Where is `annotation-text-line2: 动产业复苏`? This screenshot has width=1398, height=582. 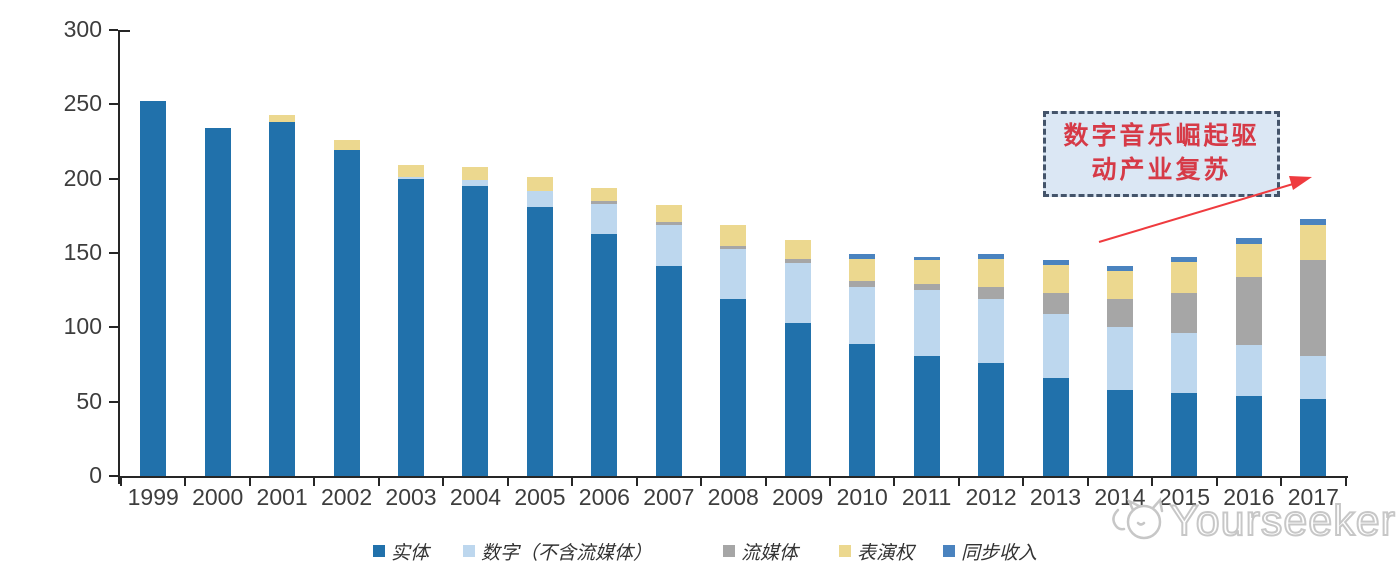 annotation-text-line2: 动产业复苏 is located at coordinates (1161, 170).